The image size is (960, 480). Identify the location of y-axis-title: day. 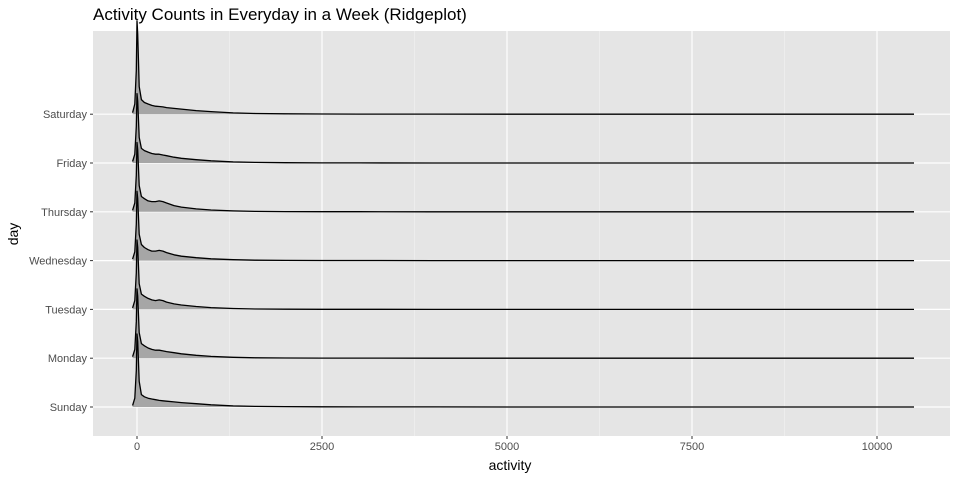
(13, 234).